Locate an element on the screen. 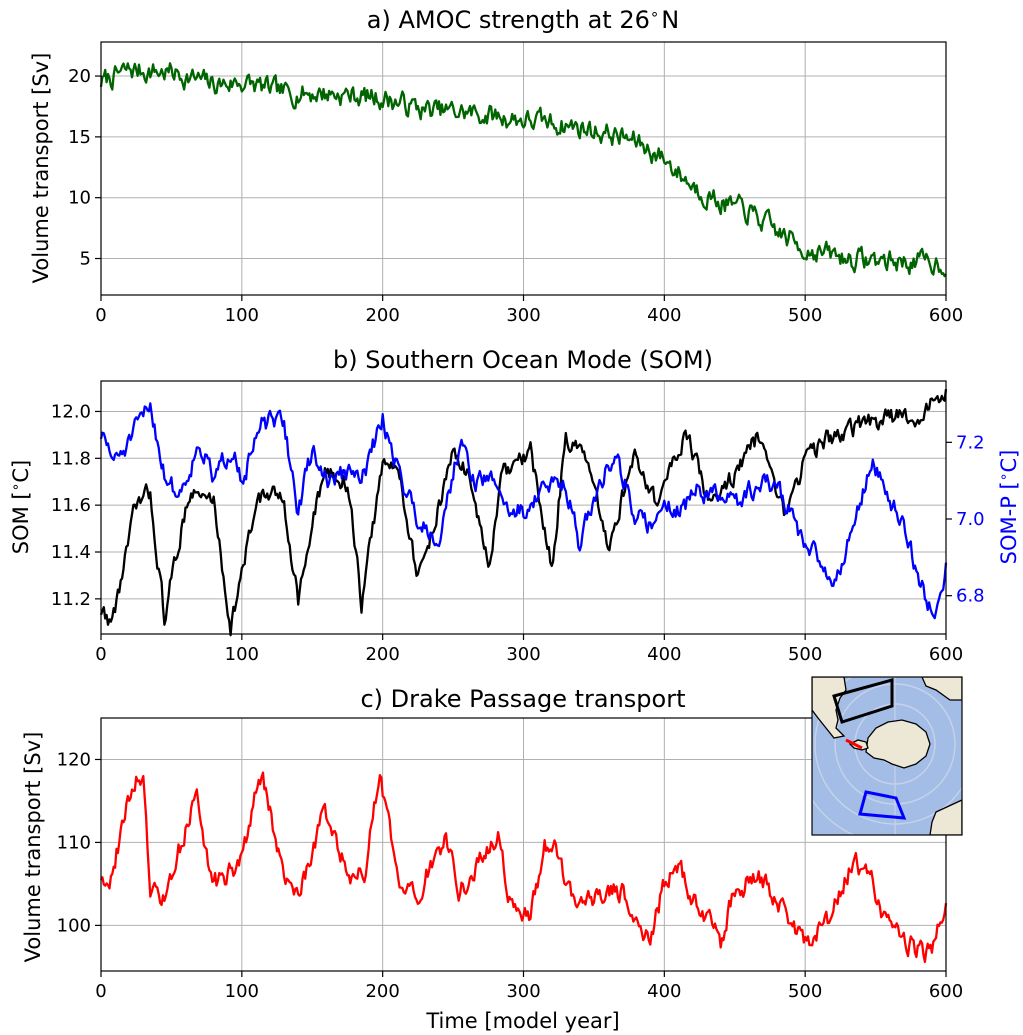 The height and width of the screenshot is (1035, 1023). y-tick-label: 11.8 is located at coordinates (71, 458).